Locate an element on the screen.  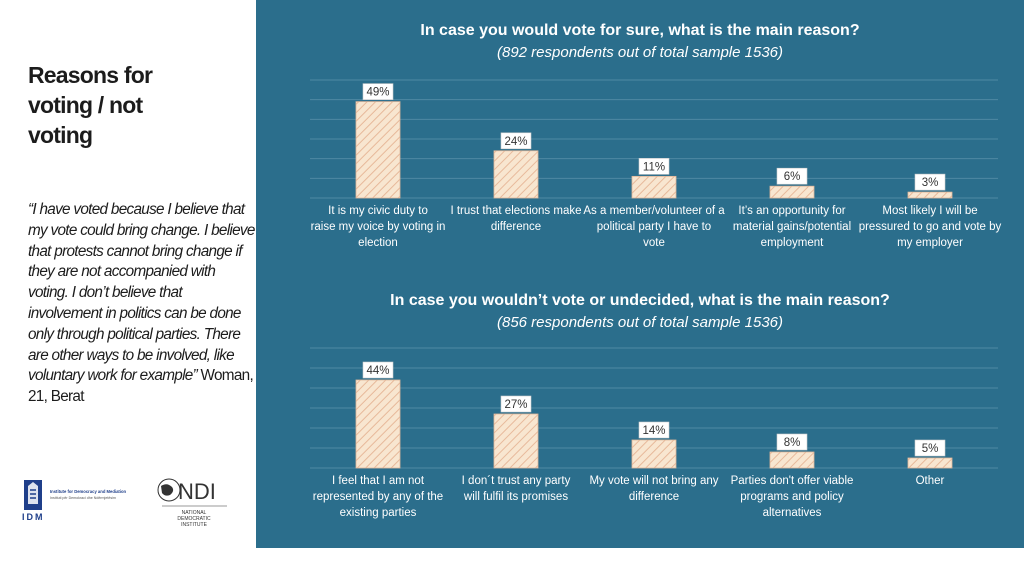
category-label: programs and policy is located at coordinates (792, 497).